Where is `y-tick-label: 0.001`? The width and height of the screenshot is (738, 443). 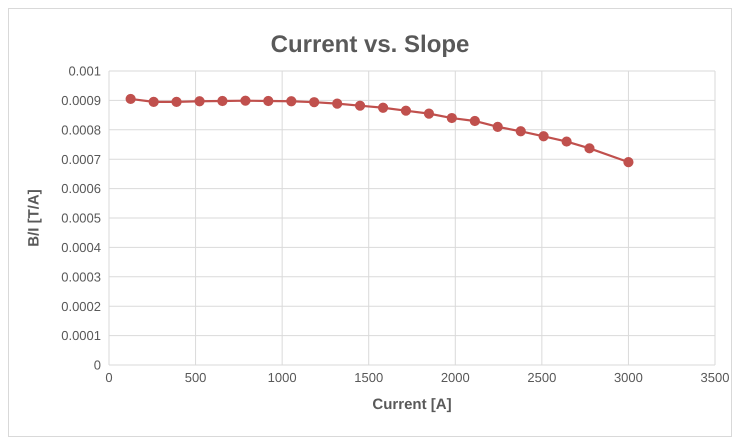 y-tick-label: 0.001 is located at coordinates (84, 71).